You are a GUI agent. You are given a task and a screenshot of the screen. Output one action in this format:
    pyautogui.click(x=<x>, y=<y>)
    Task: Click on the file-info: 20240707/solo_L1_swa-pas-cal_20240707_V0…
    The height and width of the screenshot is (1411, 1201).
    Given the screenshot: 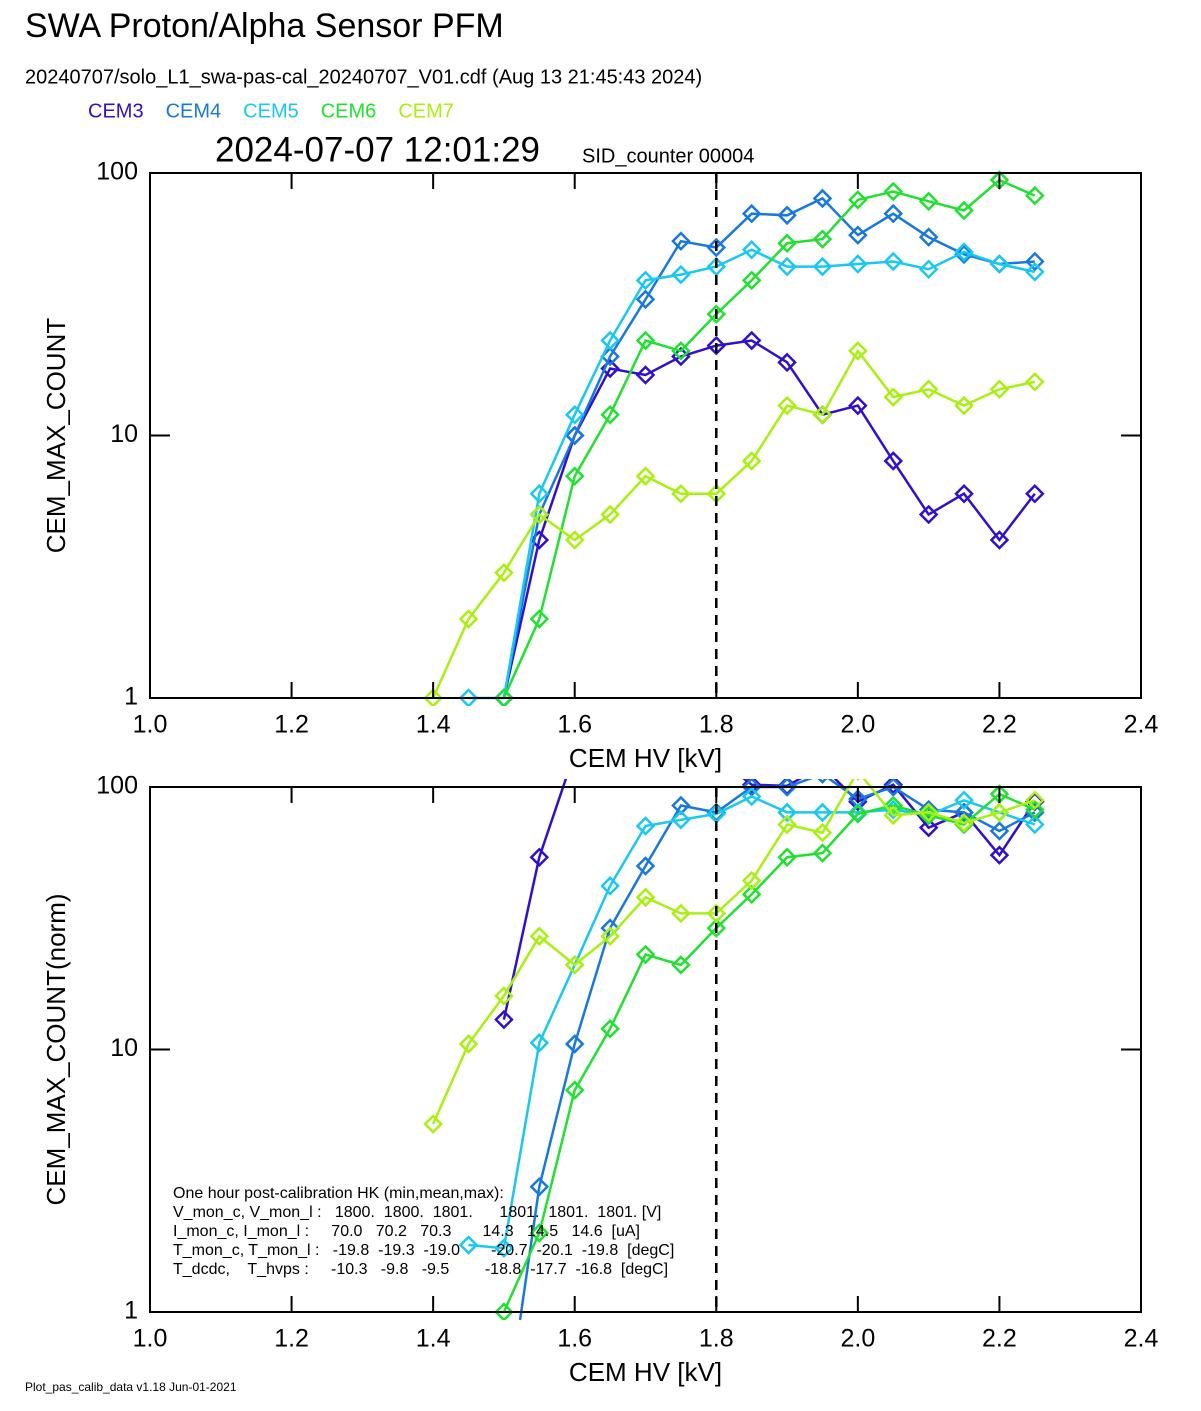 What is the action you would take?
    pyautogui.click(x=363, y=77)
    